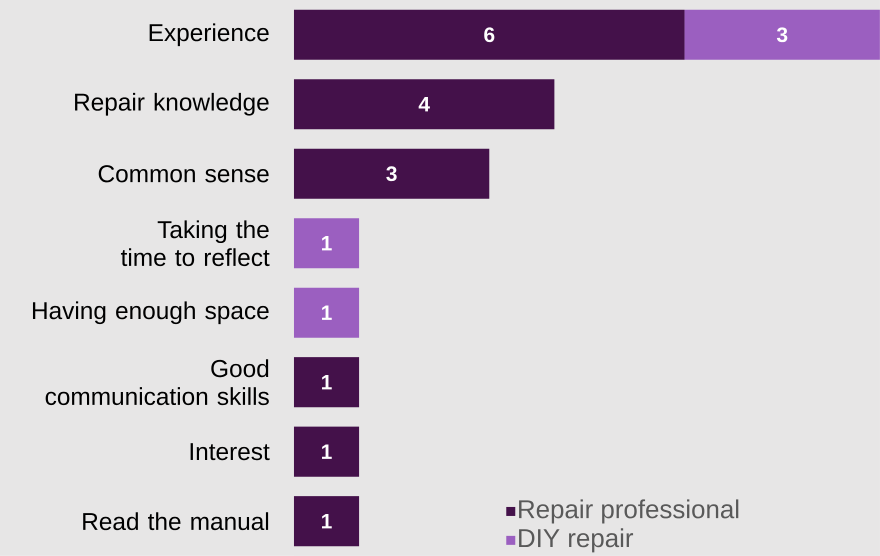 This screenshot has width=880, height=556. I want to click on data-label: 4, so click(424, 104).